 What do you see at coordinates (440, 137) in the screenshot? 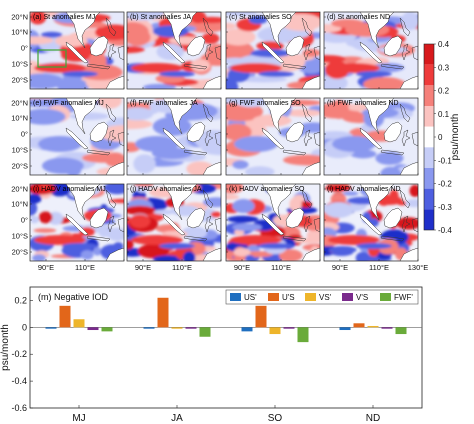
I see `colorbar-tick-label: 0` at bounding box center [440, 137].